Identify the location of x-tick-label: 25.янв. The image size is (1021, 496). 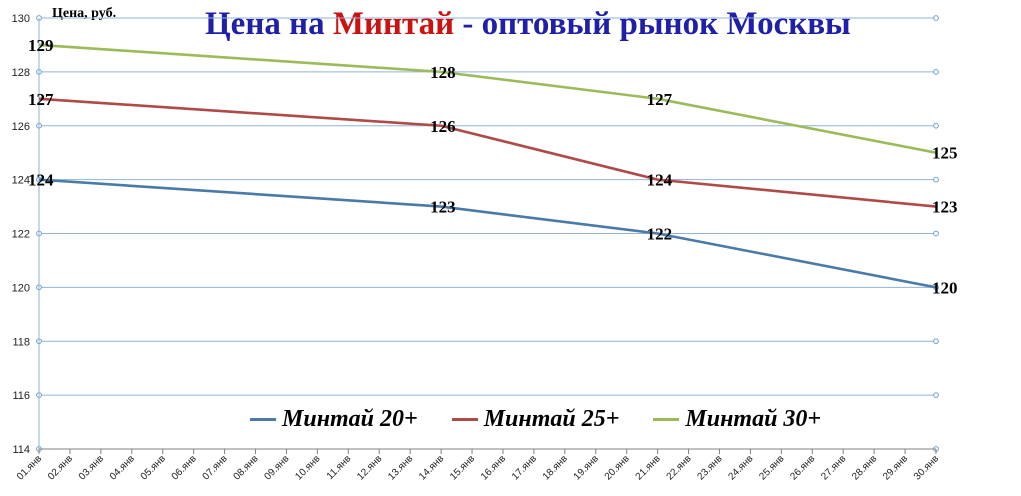
(771, 467).